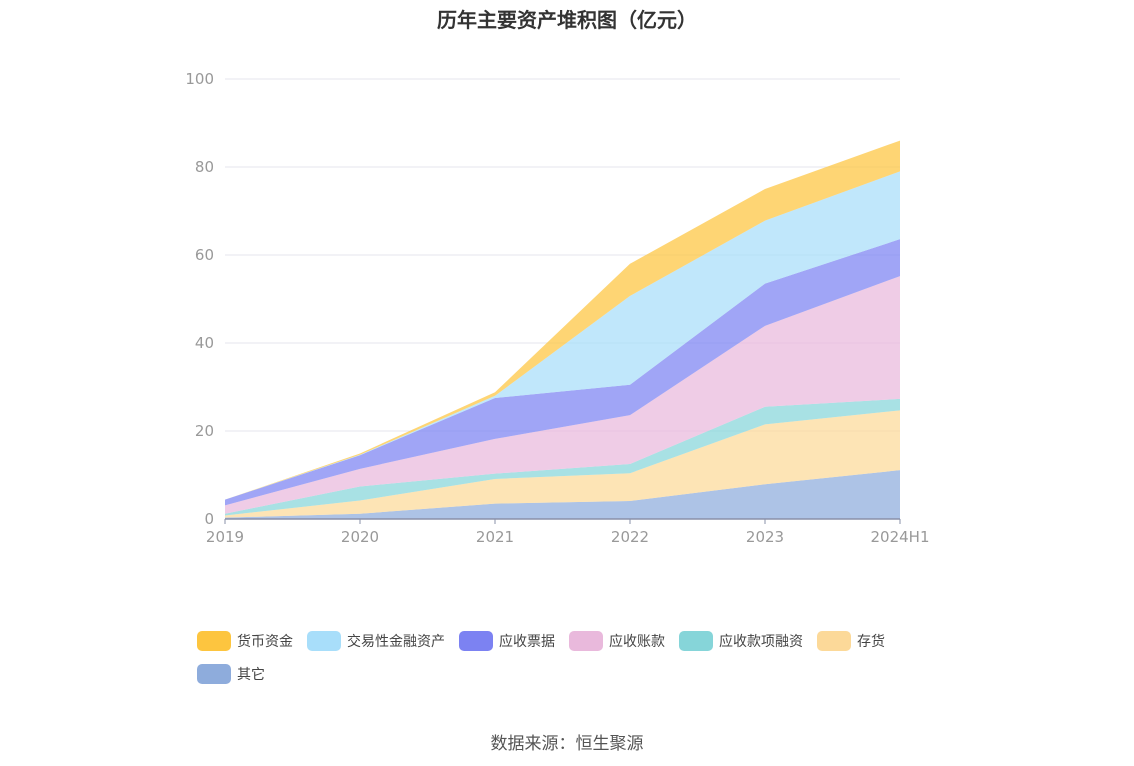  What do you see at coordinates (765, 537) in the screenshot?
I see `x-tick-label: 2023` at bounding box center [765, 537].